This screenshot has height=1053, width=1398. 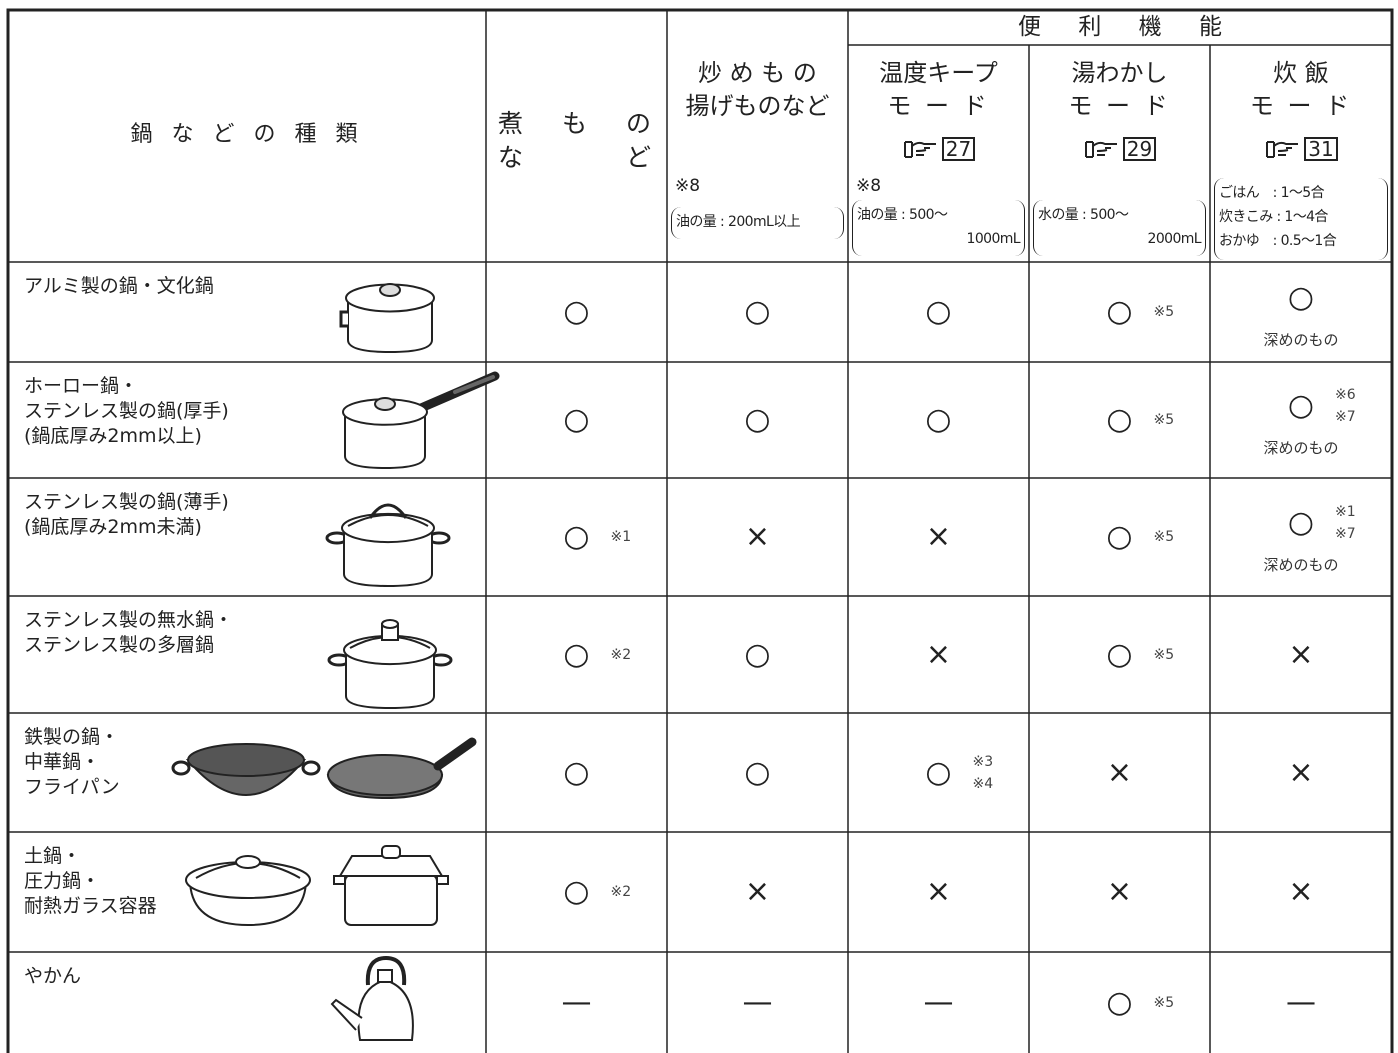 What do you see at coordinates (938, 73) in the screenshot?
I see `column-title: 温度キープ` at bounding box center [938, 73].